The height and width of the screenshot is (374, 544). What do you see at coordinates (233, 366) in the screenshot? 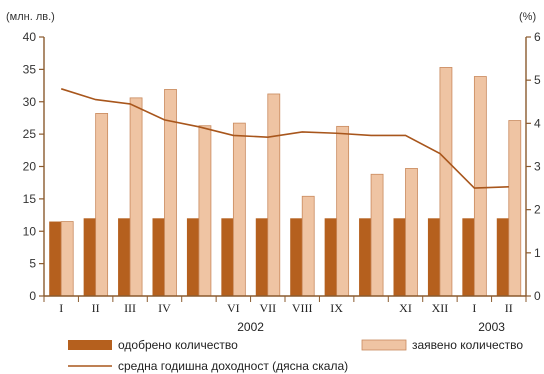
I see `legend-label-yield: средна годишна доходност (дясна скала)` at bounding box center [233, 366].